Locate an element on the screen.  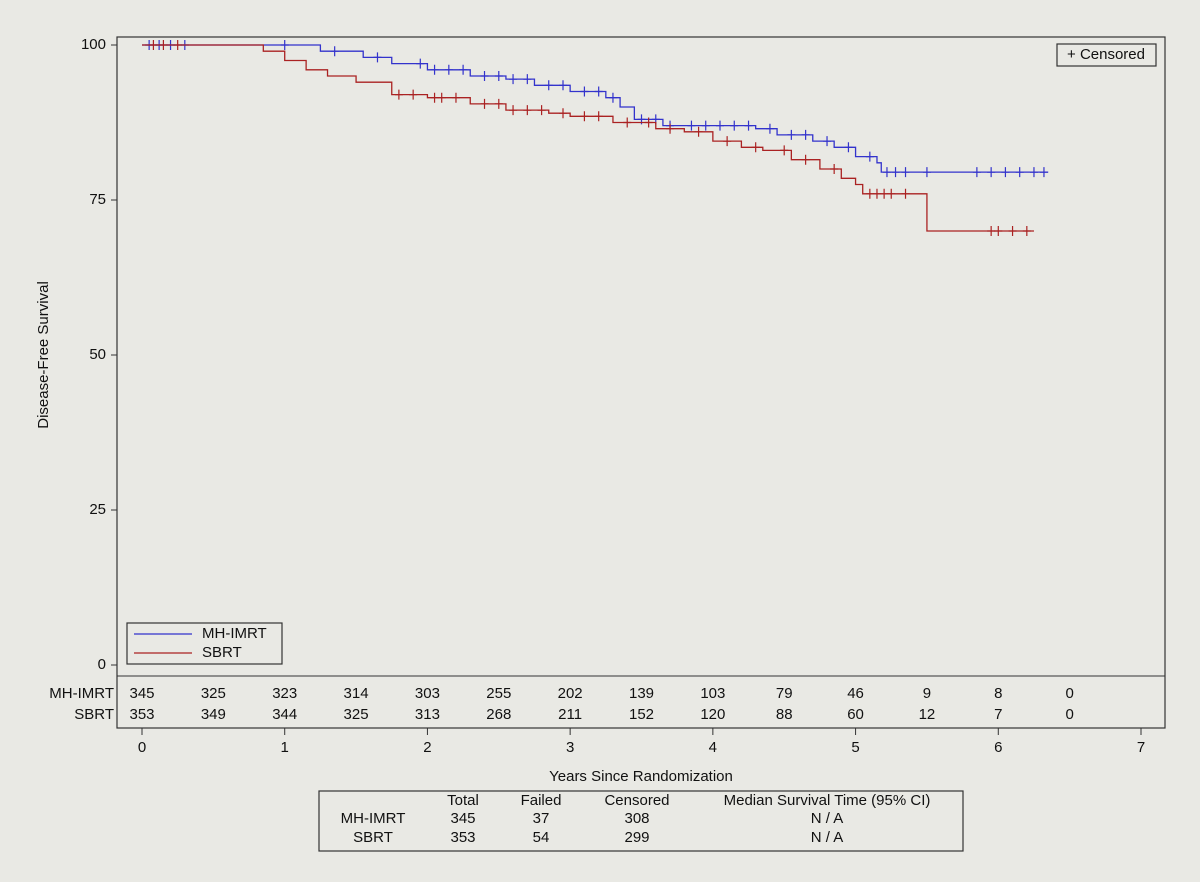
at-risk-count: 313 is located at coordinates (427, 714).